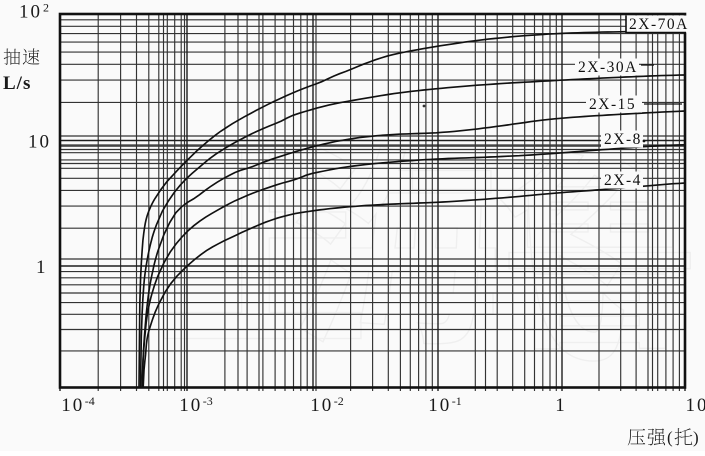 The image size is (705, 456). Describe the element at coordinates (17, 83) in the screenshot. I see `svg-text: L/s` at that location.